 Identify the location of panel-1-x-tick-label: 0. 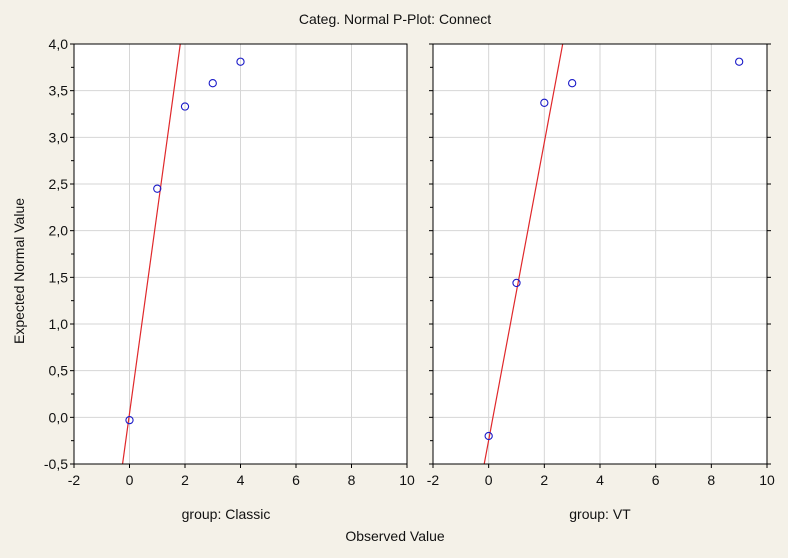
(130, 480).